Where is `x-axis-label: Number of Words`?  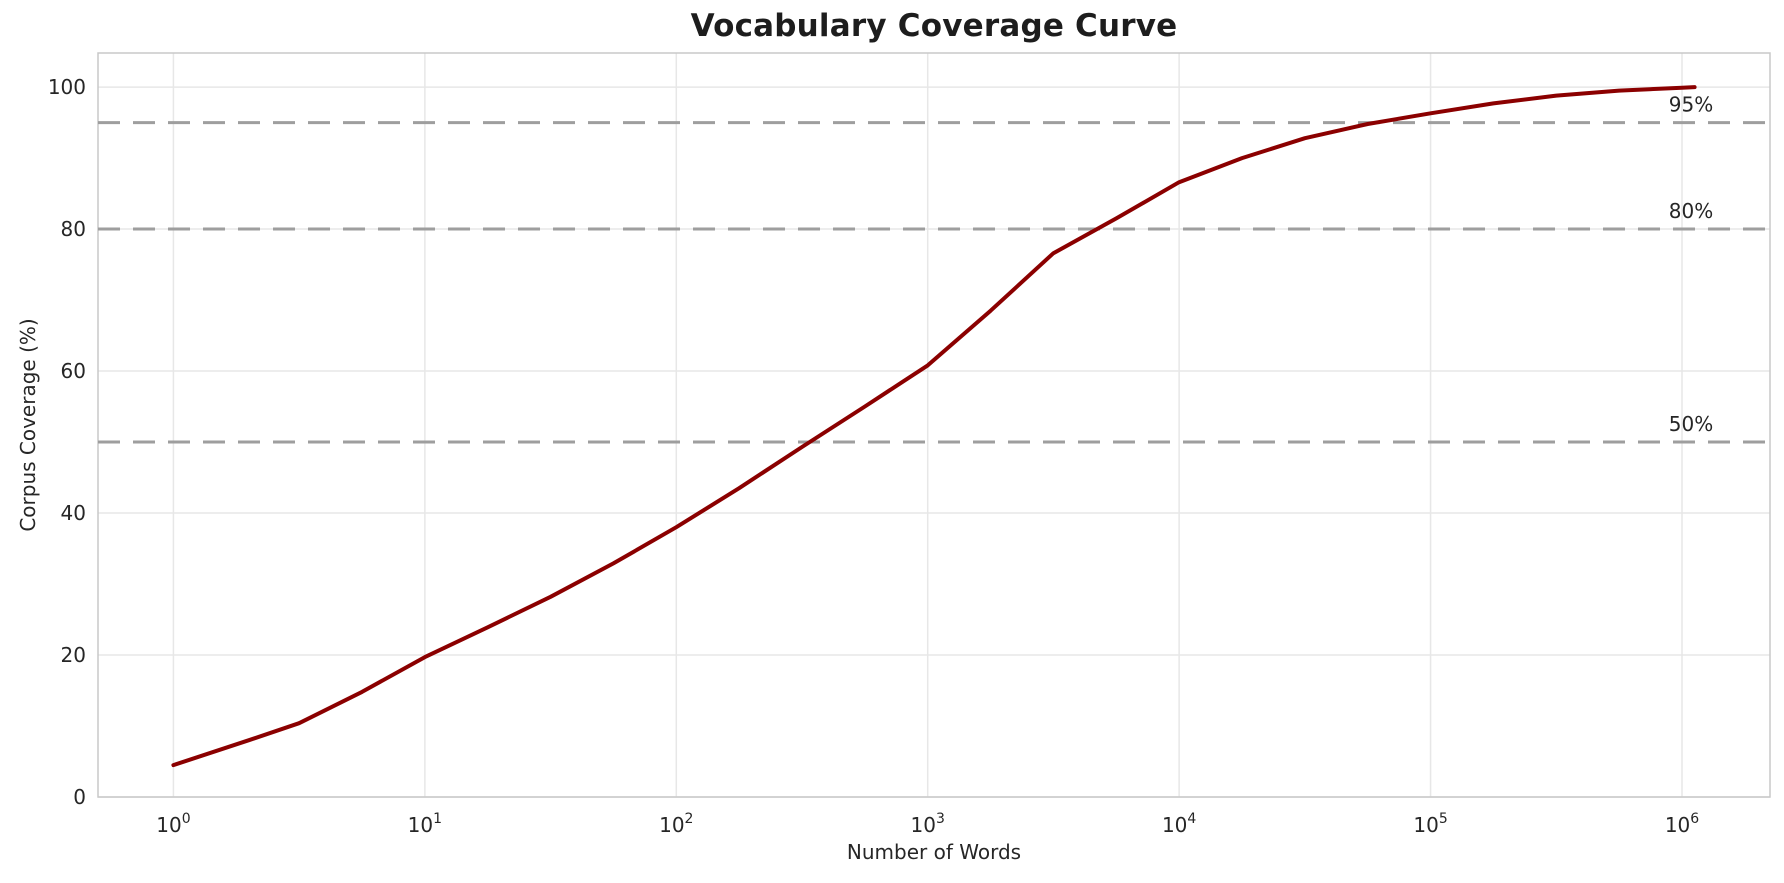
x-axis-label: Number of Words is located at coordinates (934, 852).